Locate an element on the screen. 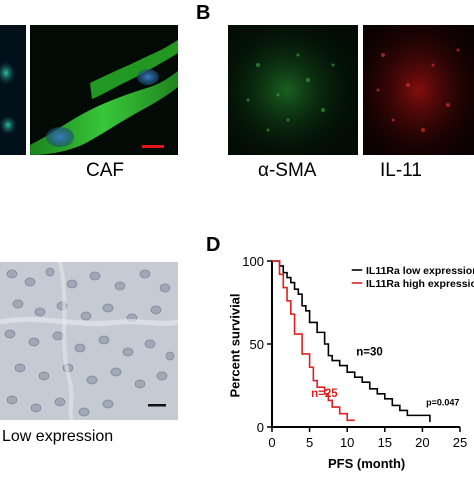  km-series-line-low is located at coordinates (351, 341).